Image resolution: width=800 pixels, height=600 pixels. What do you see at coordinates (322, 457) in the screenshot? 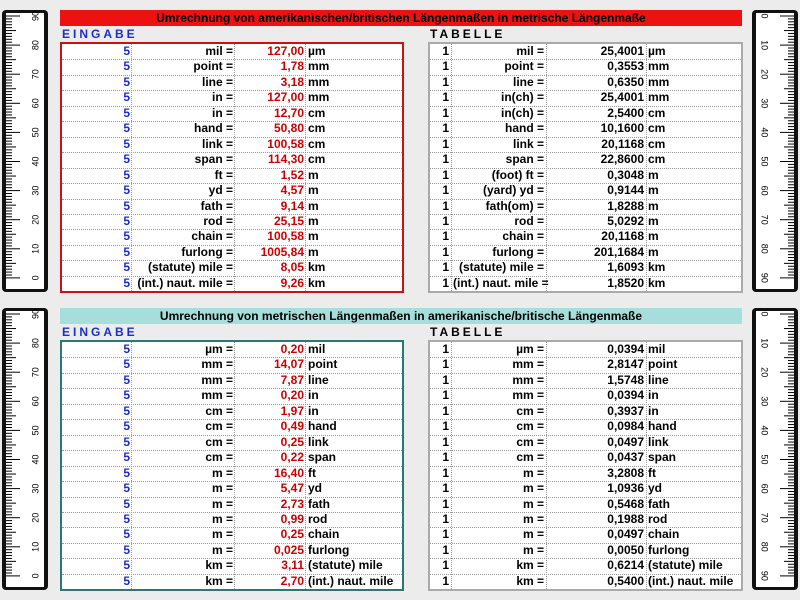
I see `unit: span` at bounding box center [322, 457].